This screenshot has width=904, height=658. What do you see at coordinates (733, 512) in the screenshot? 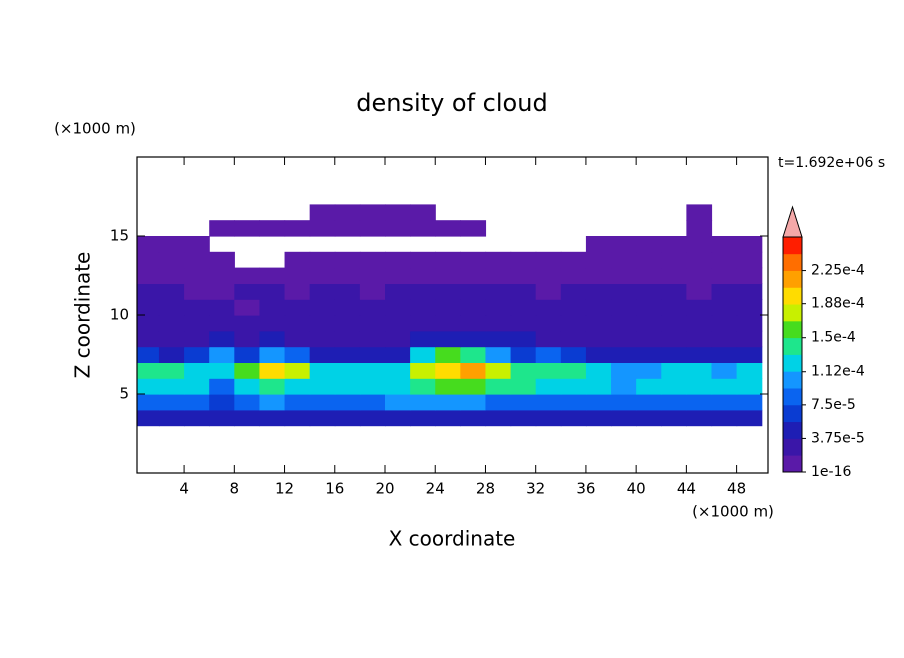
I see `x-unit: (×1000 m)` at bounding box center [733, 512].